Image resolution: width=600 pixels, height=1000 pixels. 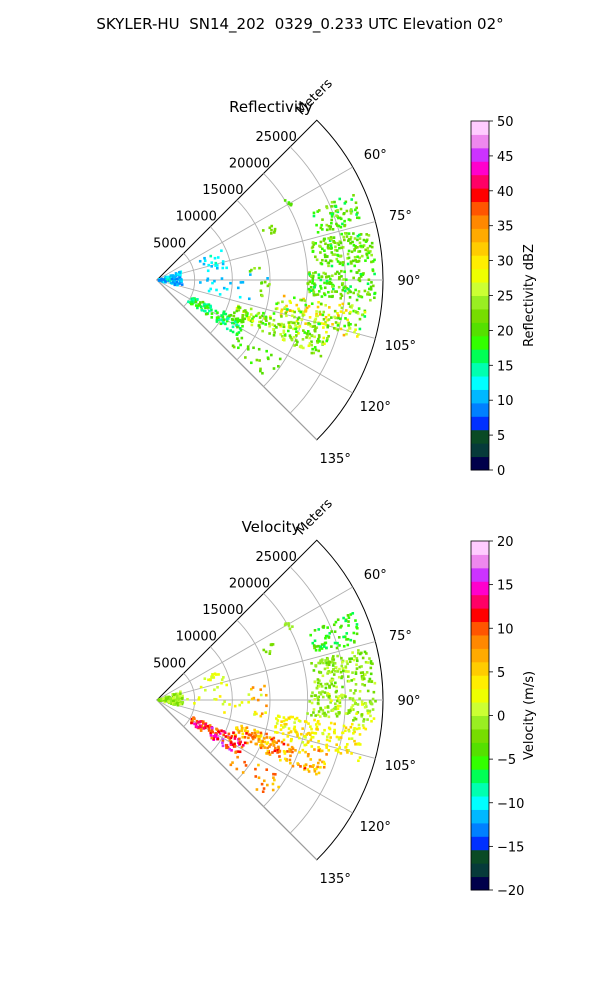 What do you see at coordinates (254, 336) in the screenshot?
I see `azimuth-gridline` at bounding box center [254, 336].